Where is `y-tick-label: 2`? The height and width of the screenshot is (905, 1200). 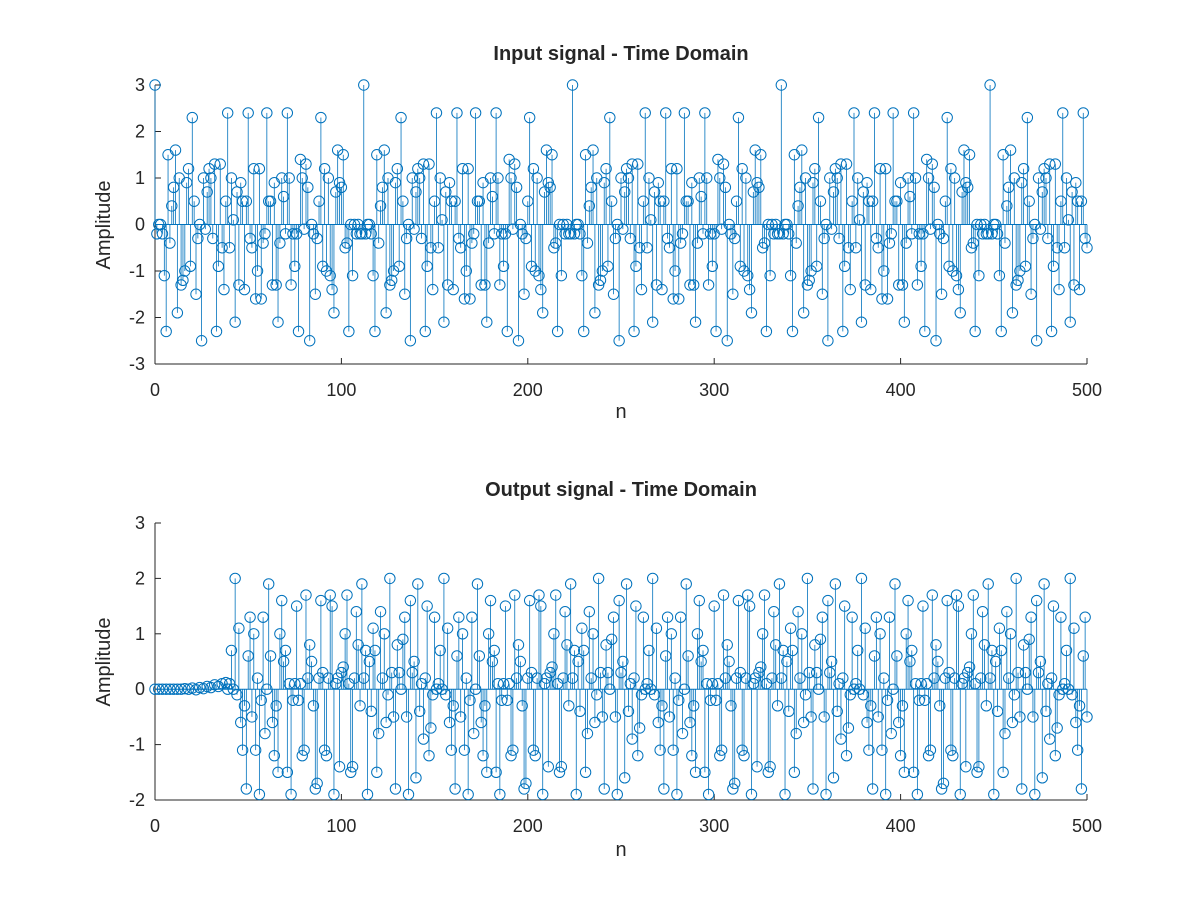
y-tick-label: 2 is located at coordinates (140, 578).